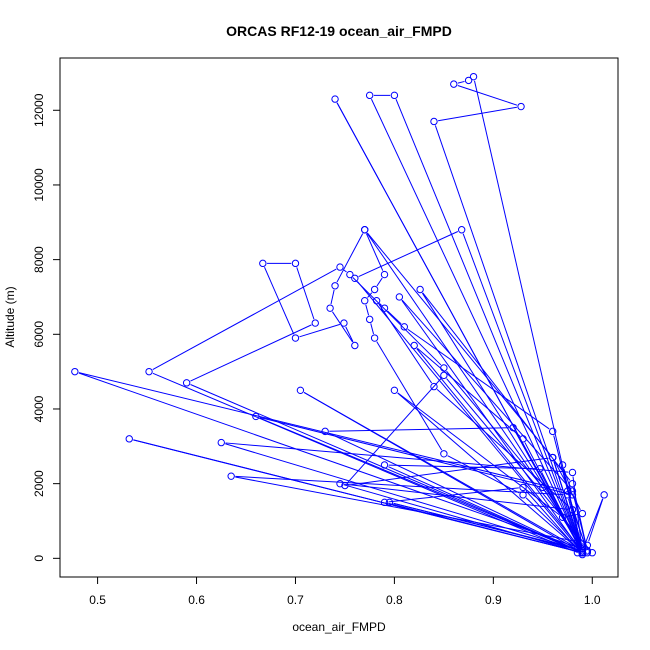 The image size is (650, 650). What do you see at coordinates (196, 600) in the screenshot?
I see `x-tick-label: 0.6` at bounding box center [196, 600].